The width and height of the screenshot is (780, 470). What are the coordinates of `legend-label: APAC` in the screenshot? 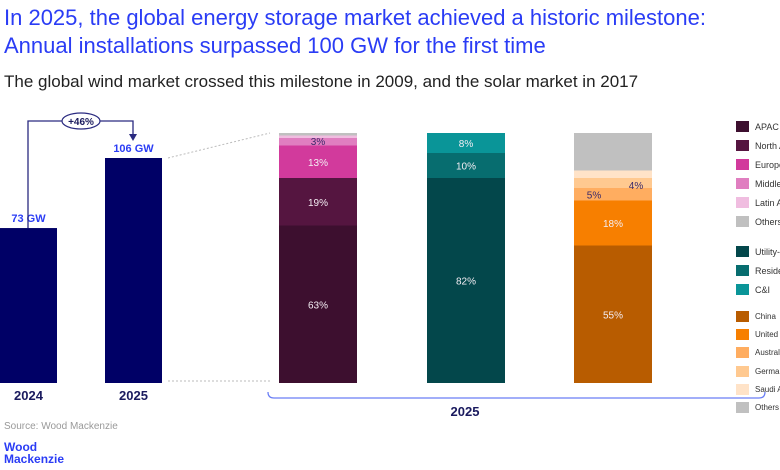 It's located at (767, 126).